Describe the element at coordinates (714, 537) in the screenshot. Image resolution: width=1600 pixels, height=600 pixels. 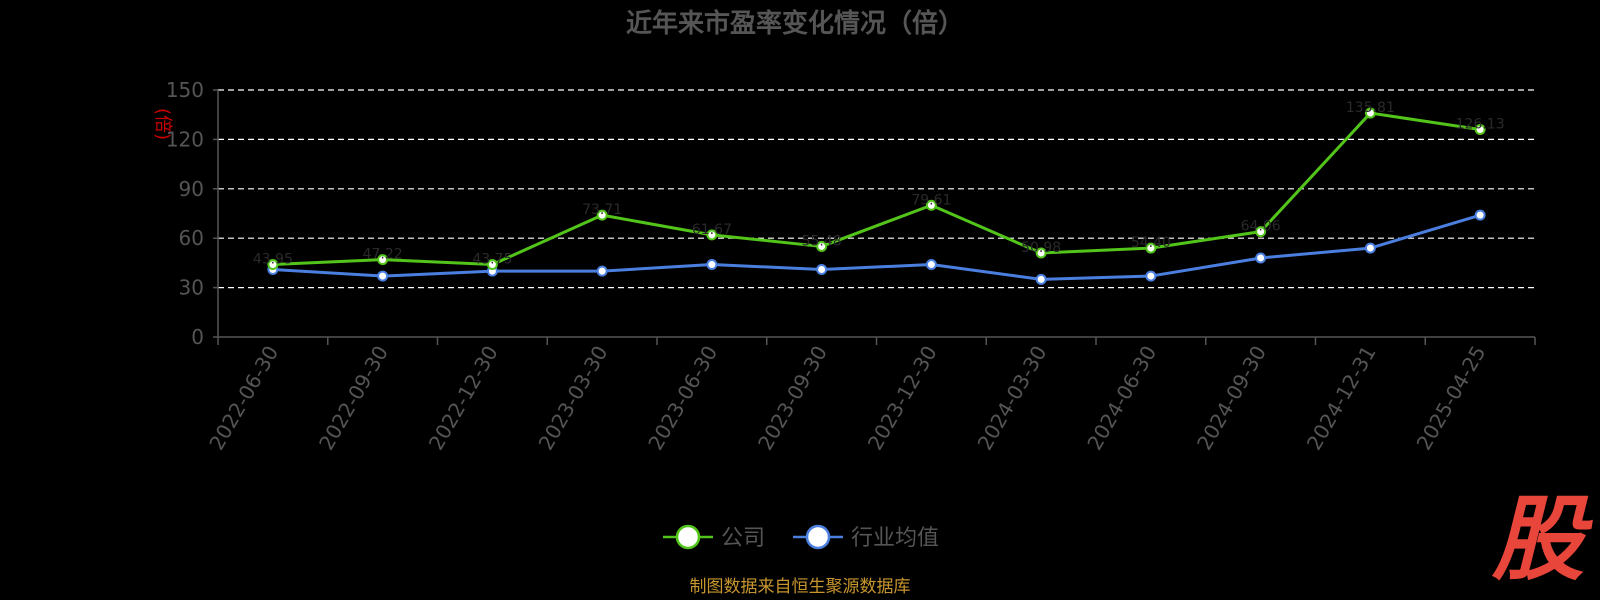
I see `legend-item-company: 公司` at that location.